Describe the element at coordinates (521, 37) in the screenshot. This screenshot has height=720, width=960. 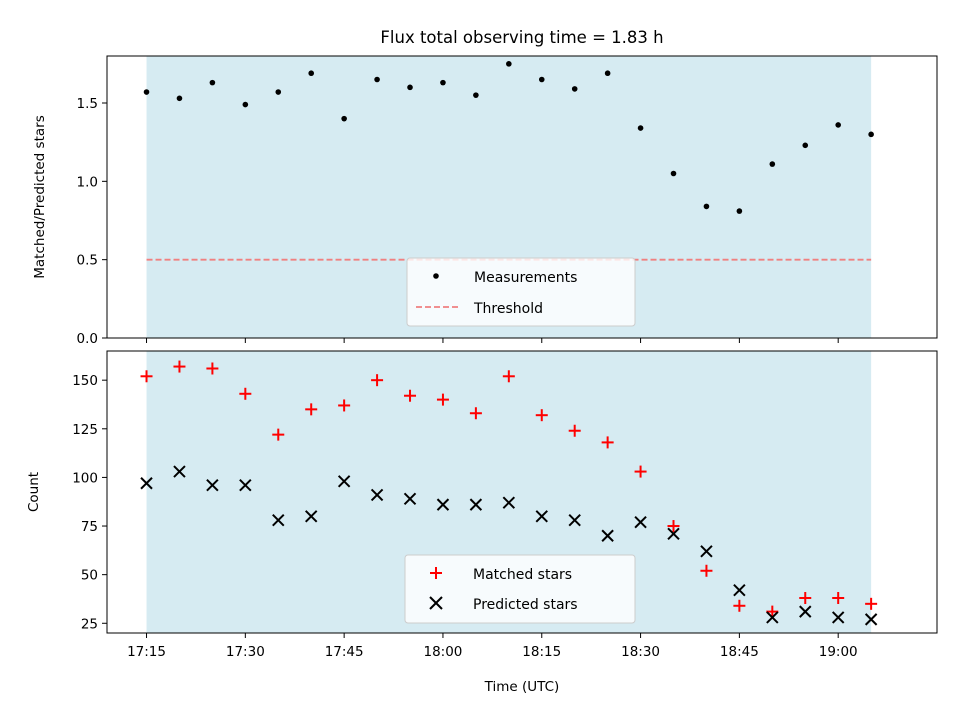
I see `chart-title: Flux total observing time = 1.83 h` at that location.